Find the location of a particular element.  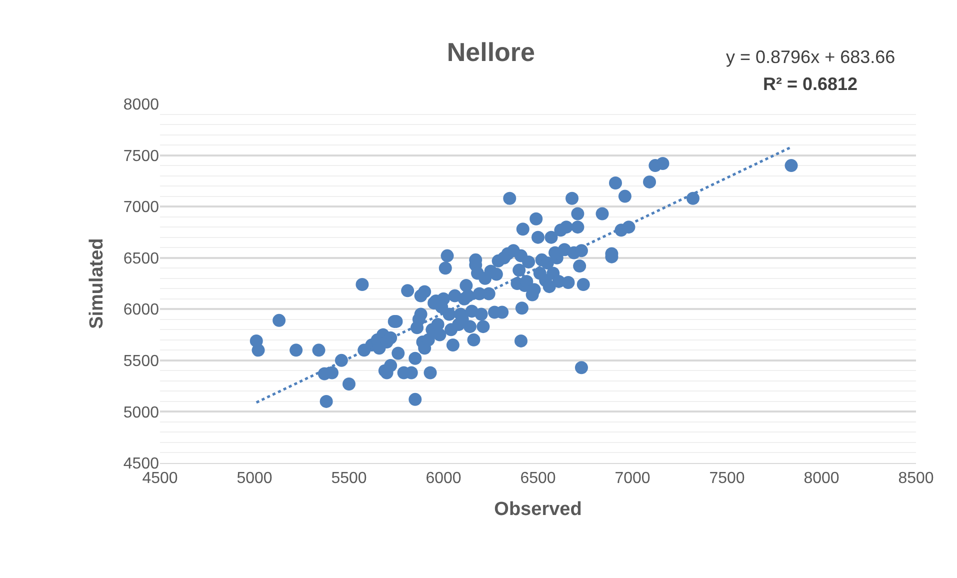

y-axis-title: Simulated is located at coordinates (97, 283).